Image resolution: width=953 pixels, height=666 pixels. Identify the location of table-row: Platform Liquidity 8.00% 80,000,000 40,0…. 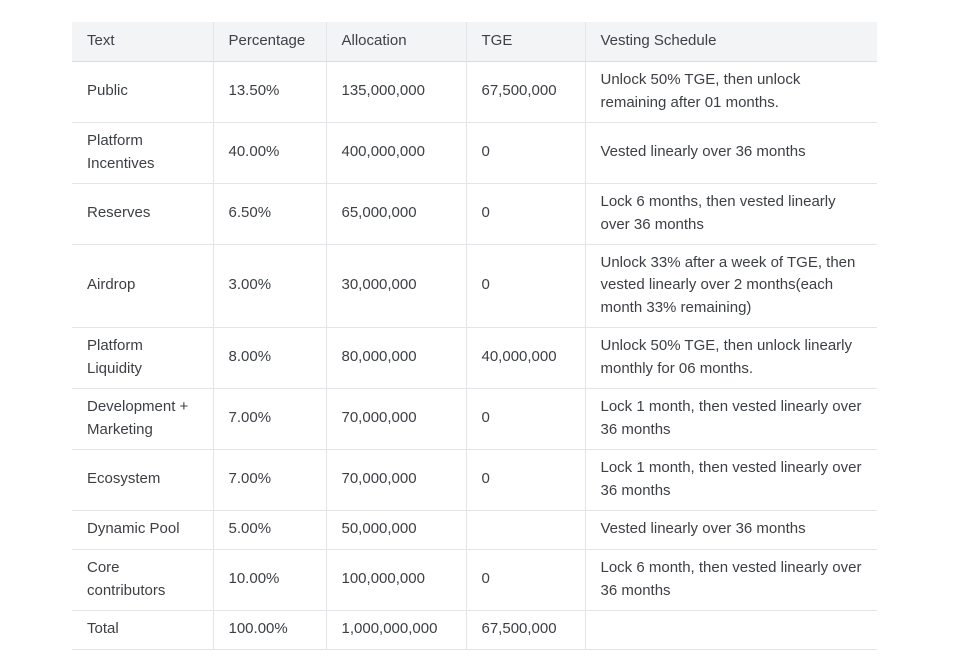
(474, 358).